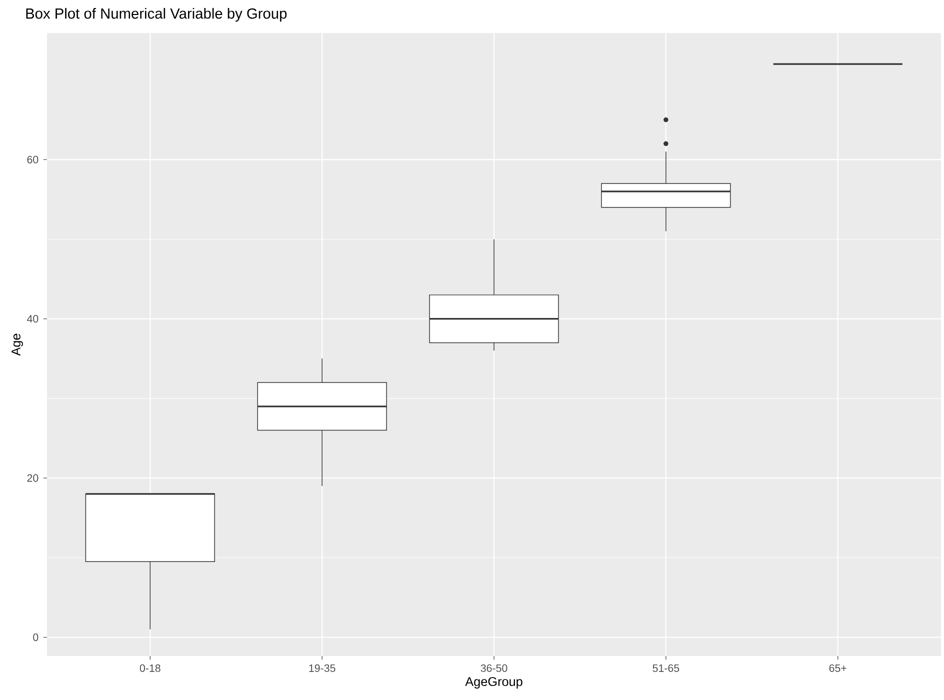 The image size is (944, 700). I want to click on x-tick-label: 36-50, so click(494, 668).